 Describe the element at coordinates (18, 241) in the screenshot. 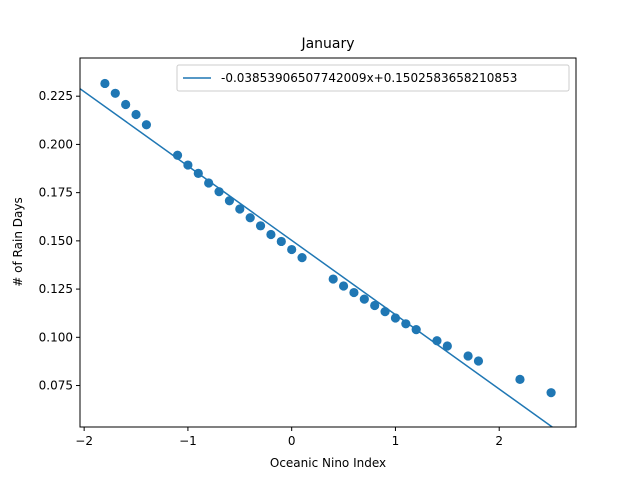

I see `y-axis-label: # of Rain Days` at that location.